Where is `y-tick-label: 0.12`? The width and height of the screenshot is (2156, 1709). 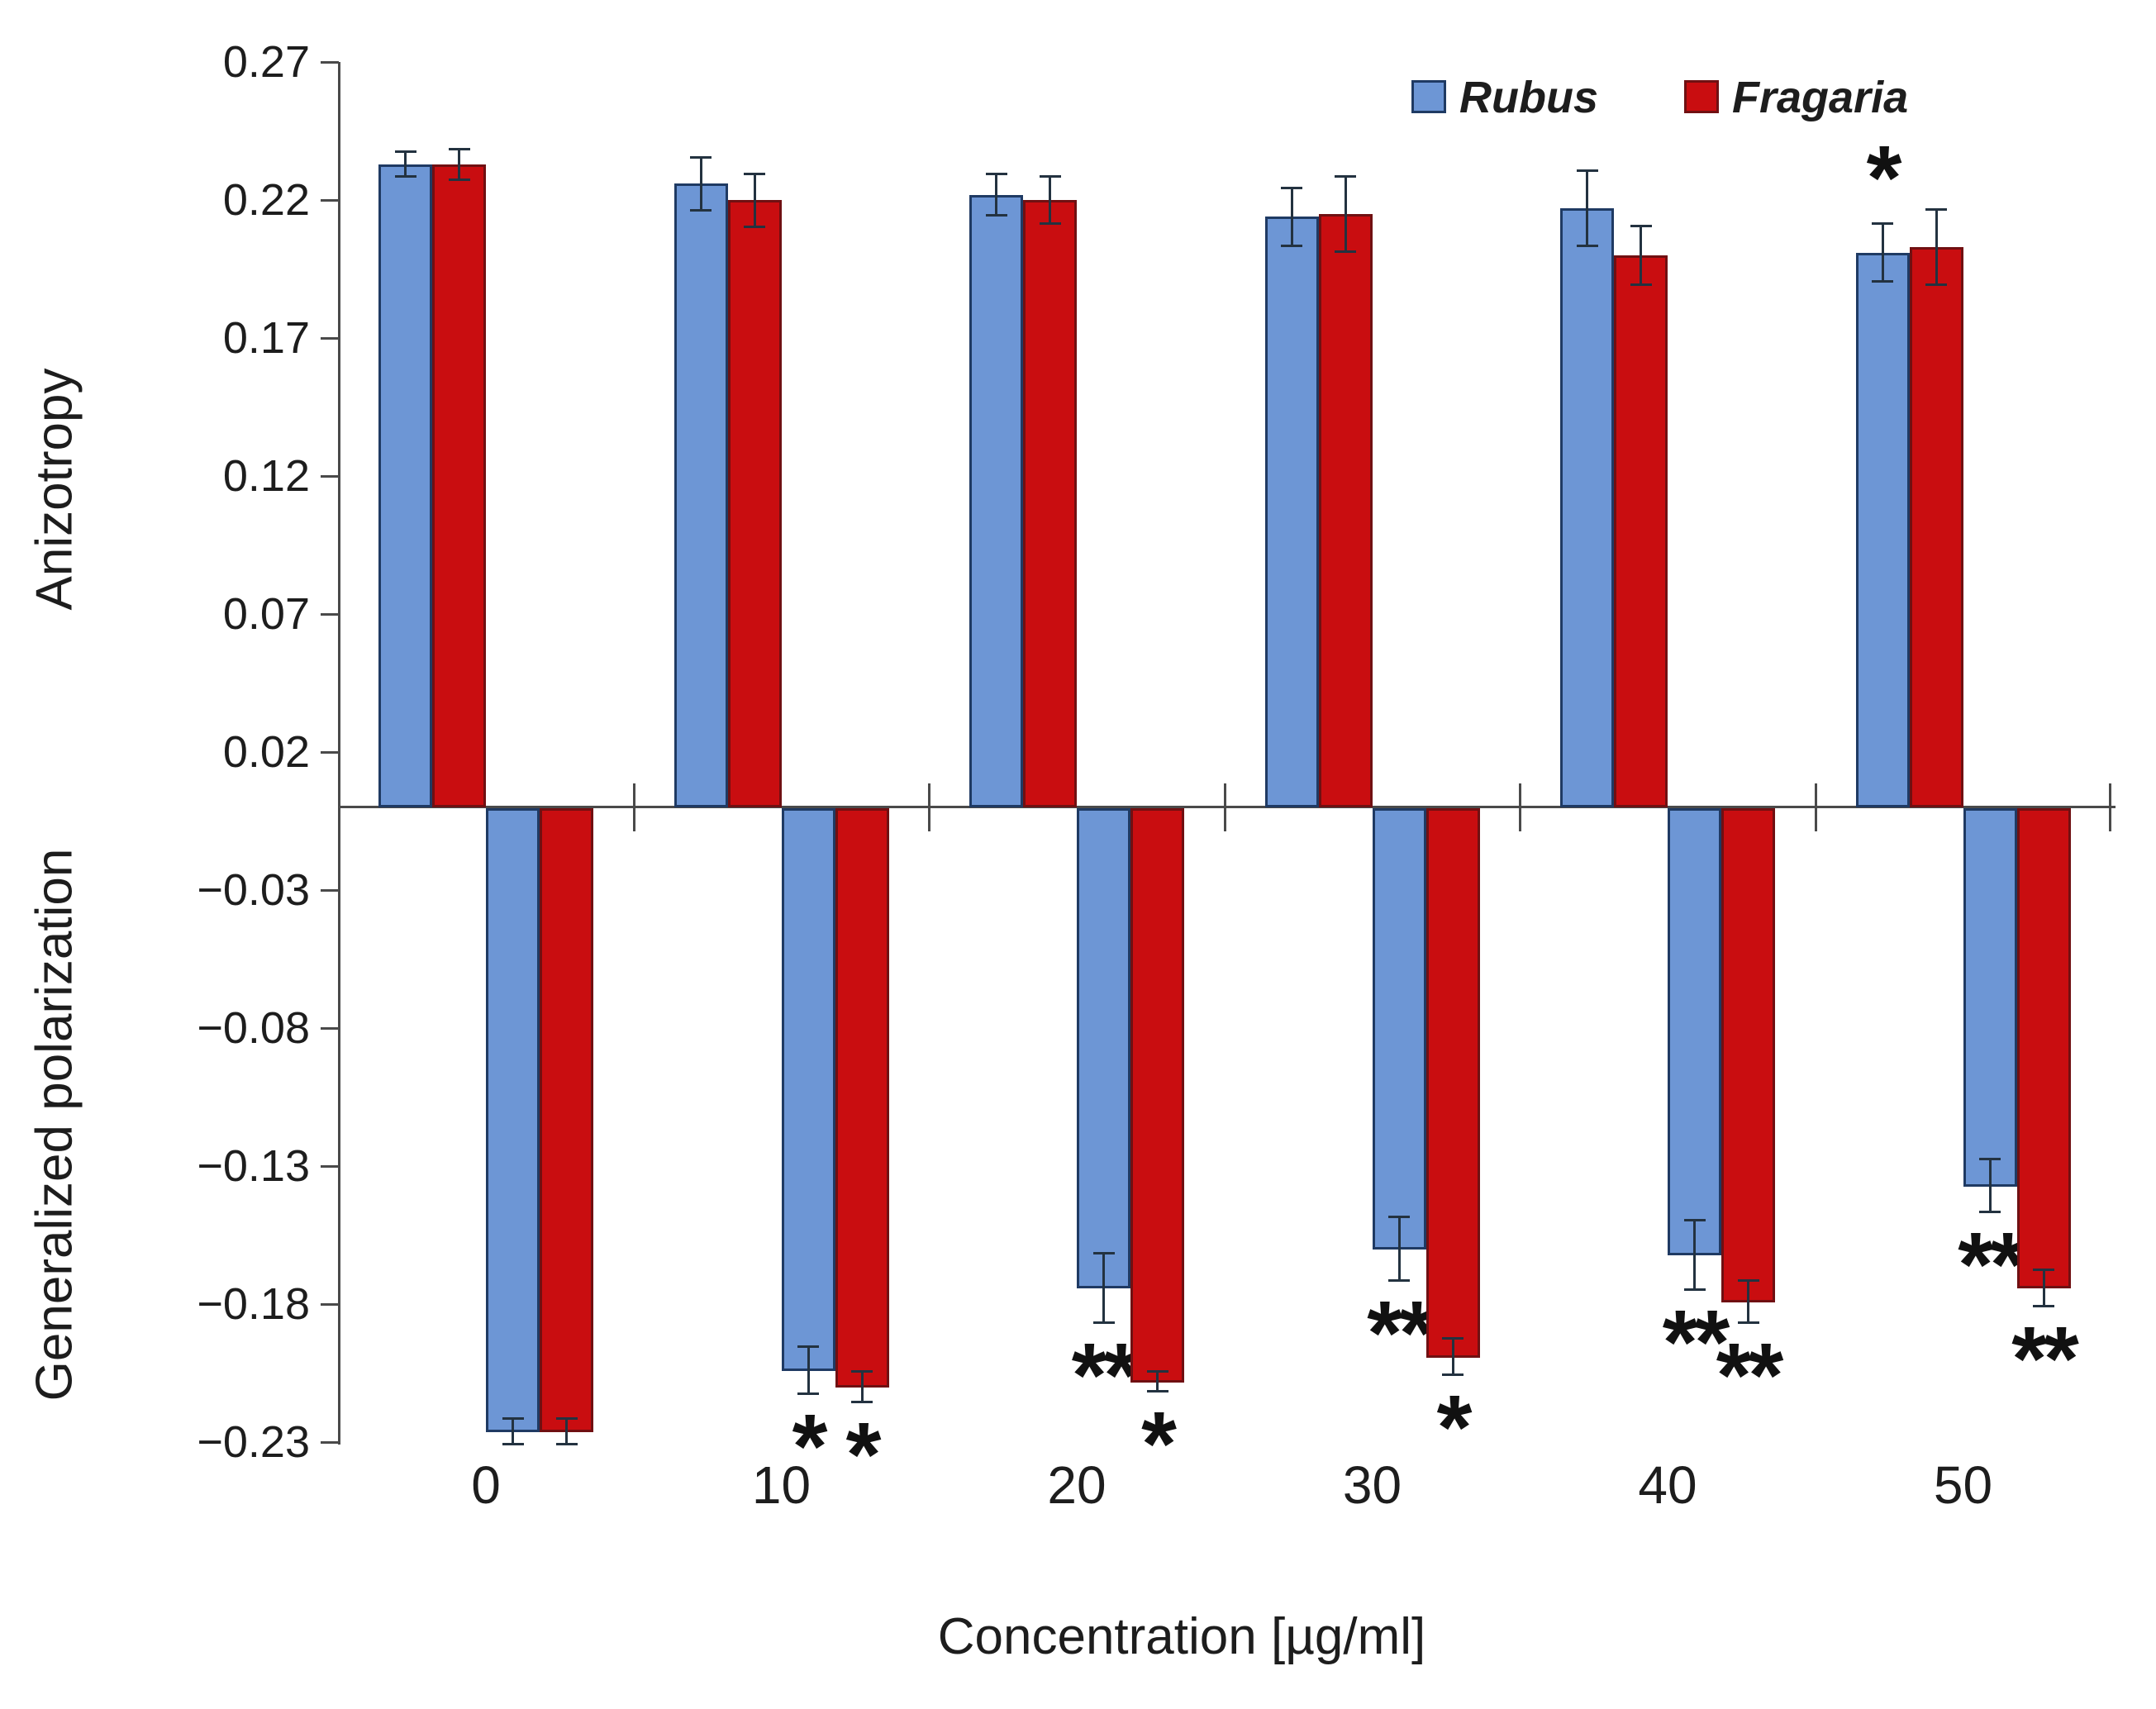
y-tick-label: 0.12 is located at coordinates (266, 476).